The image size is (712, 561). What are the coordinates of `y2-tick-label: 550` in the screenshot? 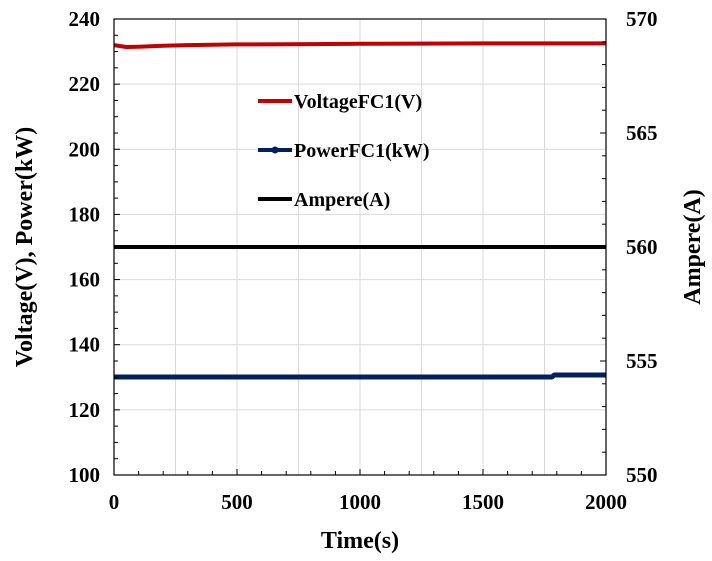 It's located at (642, 475).